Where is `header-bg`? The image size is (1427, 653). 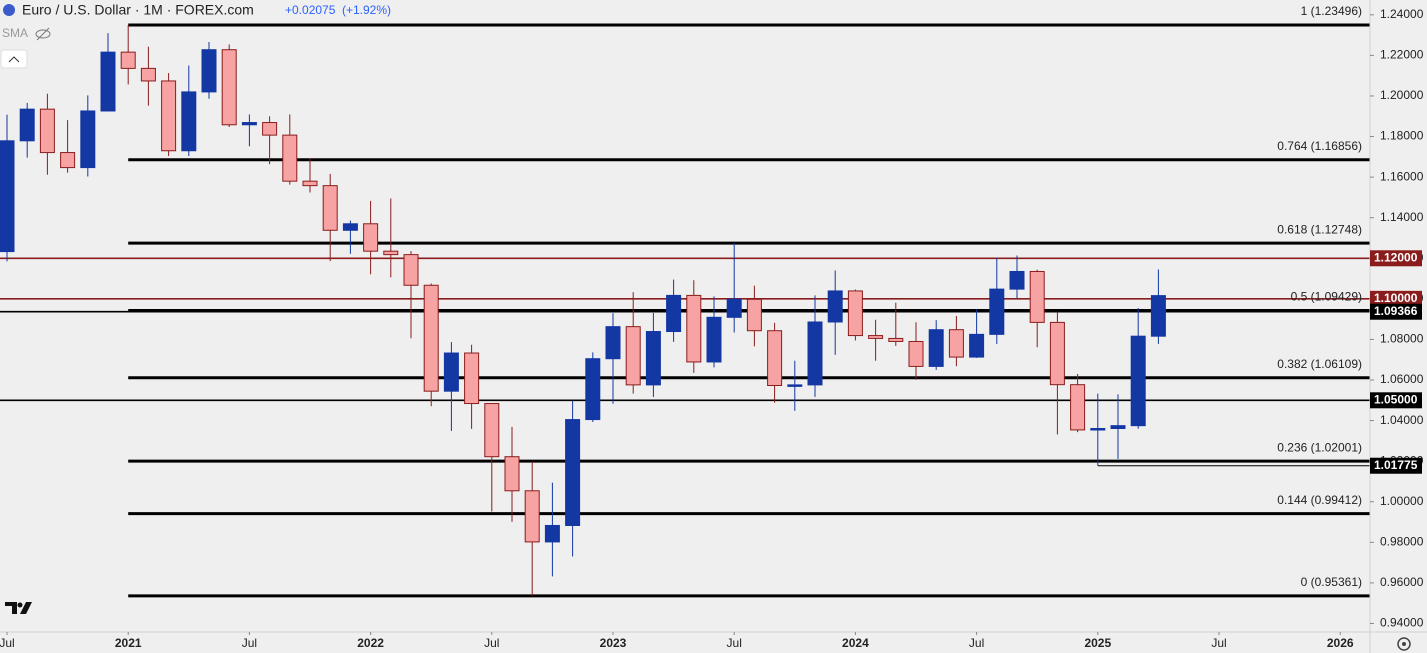 header-bg is located at coordinates (200, 11).